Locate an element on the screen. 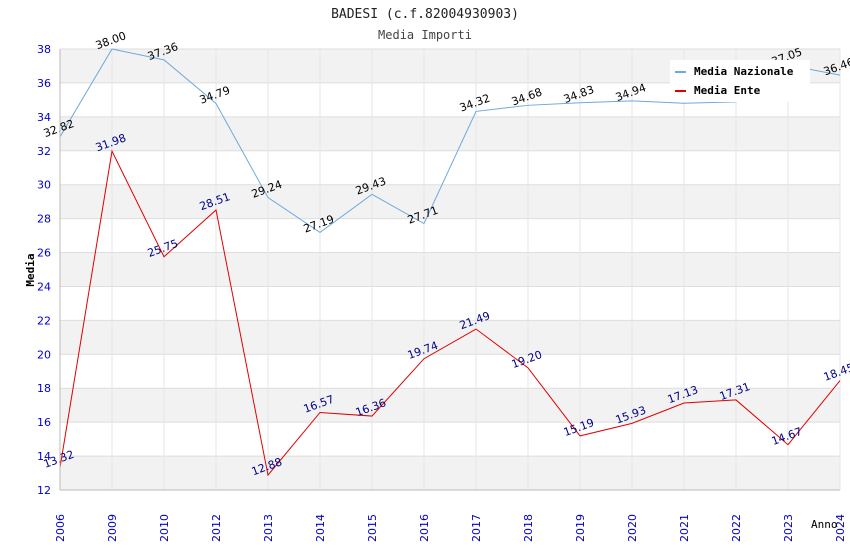 This screenshot has height=550, width=850. x-tick-label: 2023 is located at coordinates (788, 528).